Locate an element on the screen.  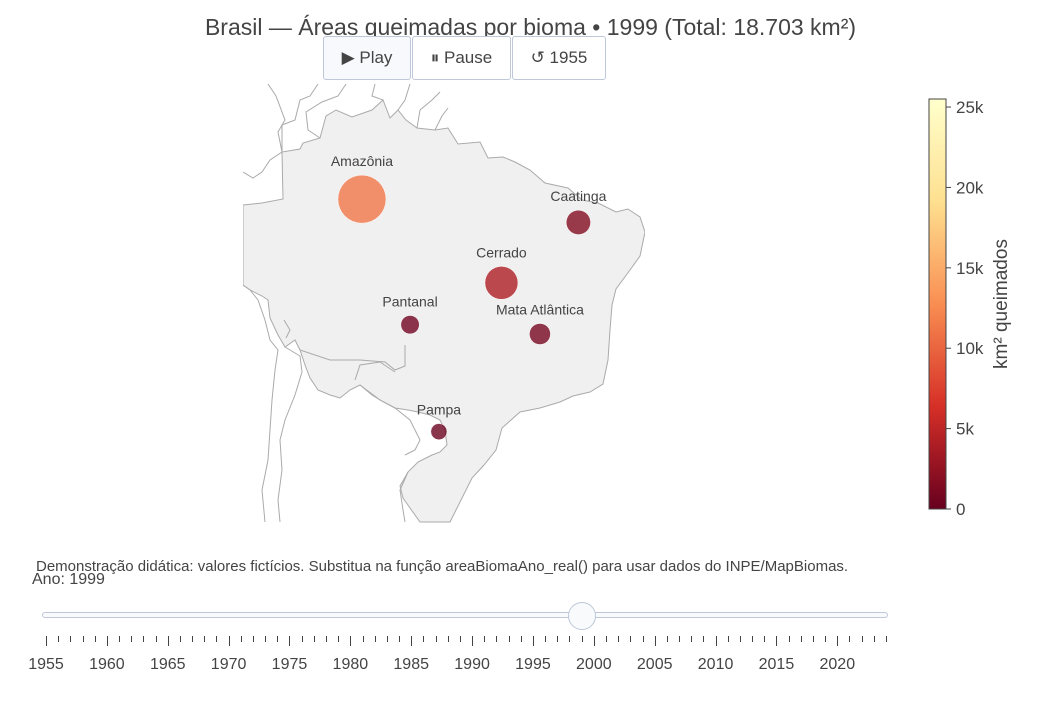
colorbar-title: km² queimados is located at coordinates (1001, 304).